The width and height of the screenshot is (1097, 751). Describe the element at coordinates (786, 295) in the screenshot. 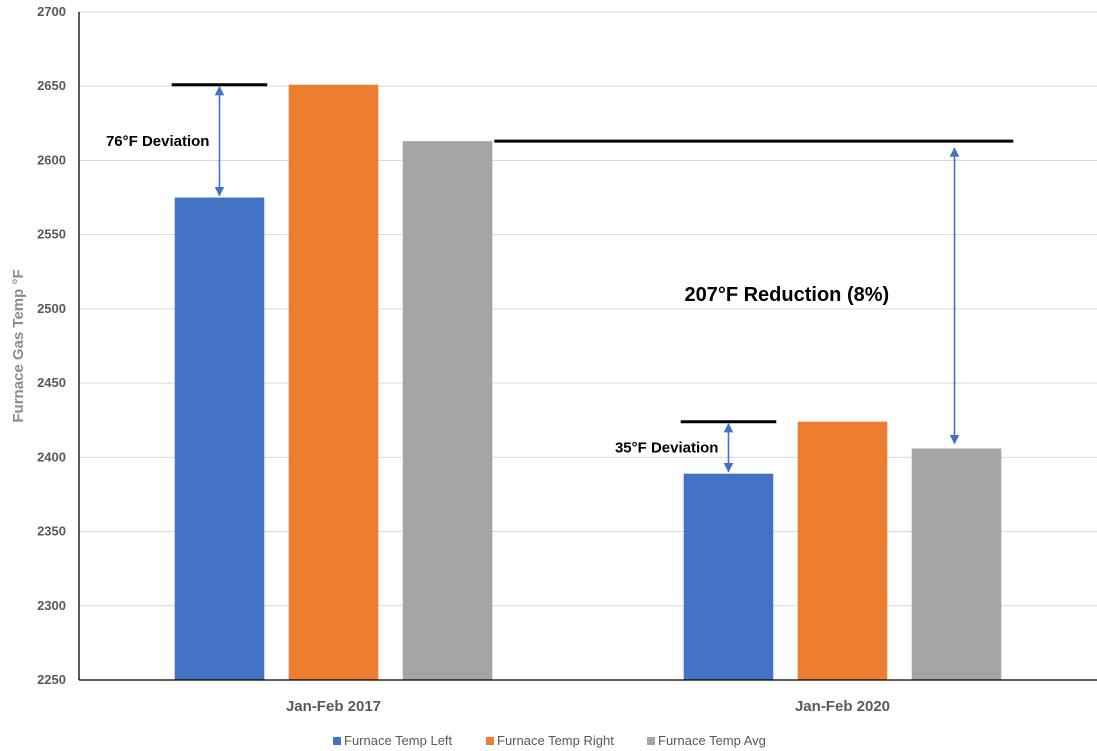

I see `annotation-label: 207°F Reduction (8%)` at that location.